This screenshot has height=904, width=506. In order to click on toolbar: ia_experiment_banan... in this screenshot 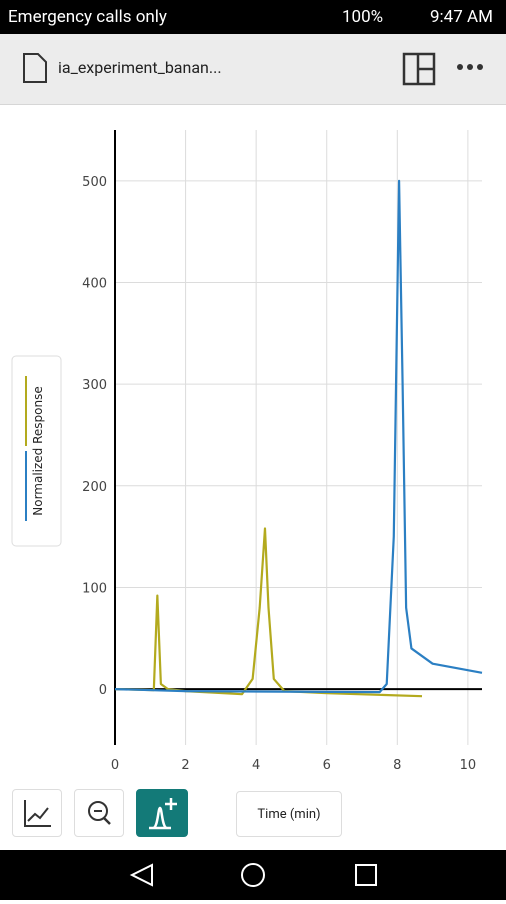, I will do `click(253, 69)`.